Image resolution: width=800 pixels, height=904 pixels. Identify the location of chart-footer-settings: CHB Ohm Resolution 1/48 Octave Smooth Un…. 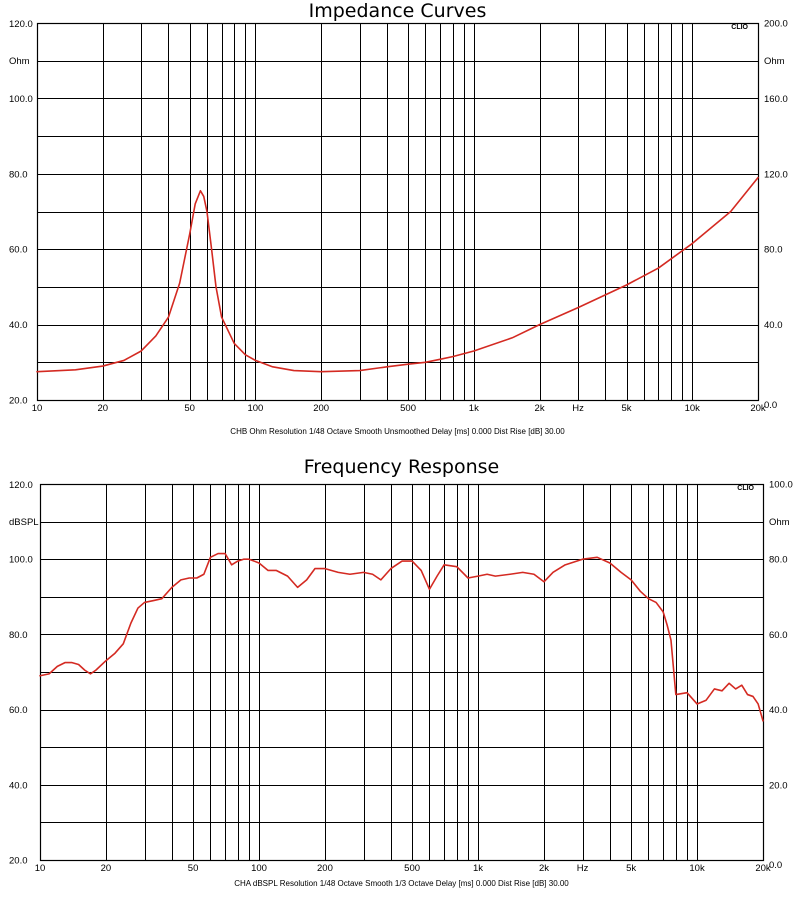
(397, 431).